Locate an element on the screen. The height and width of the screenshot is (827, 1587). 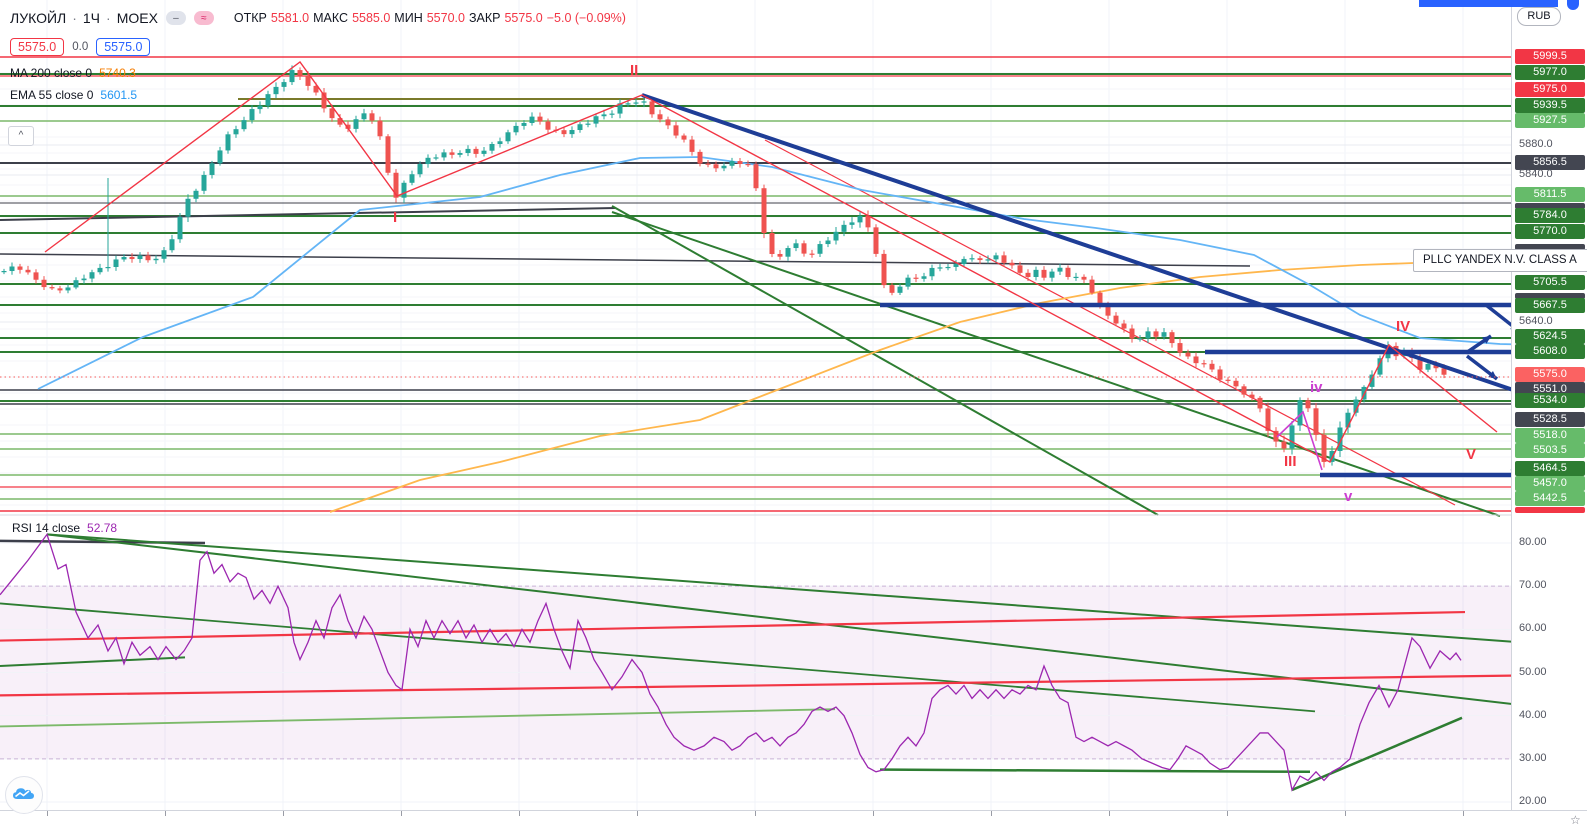
rsi-axis-label: 30.00 is located at coordinates (1533, 757).